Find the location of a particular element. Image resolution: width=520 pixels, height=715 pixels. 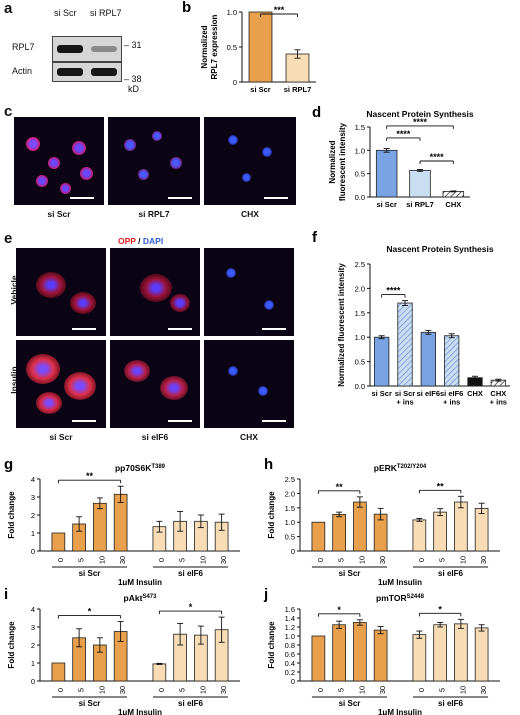

x-axis-label: 1μM Insulin is located at coordinates (140, 581).